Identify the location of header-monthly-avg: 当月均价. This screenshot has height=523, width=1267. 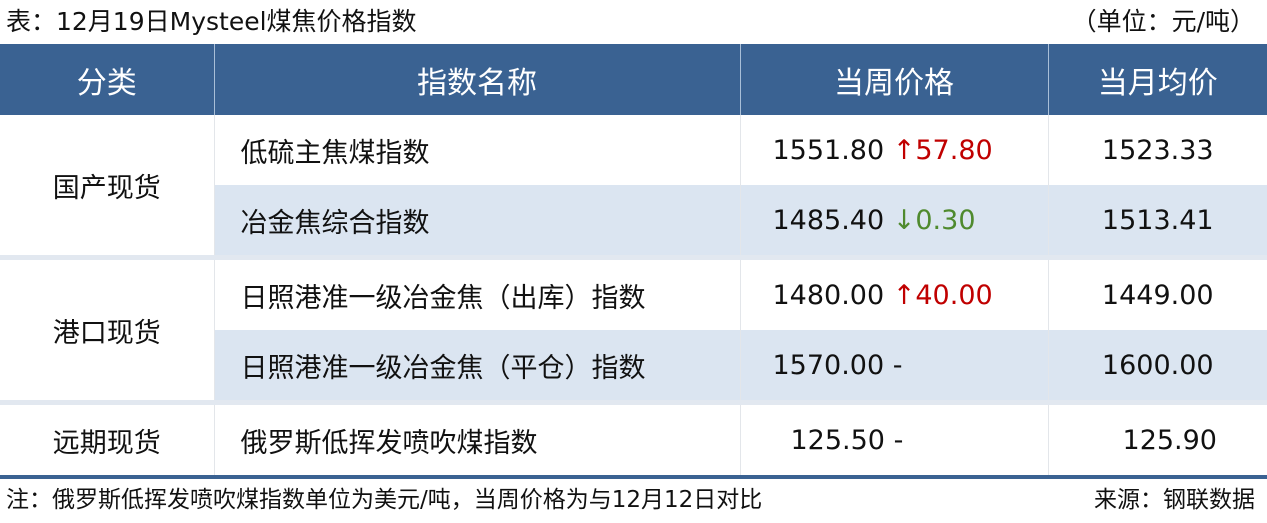
(1157, 79).